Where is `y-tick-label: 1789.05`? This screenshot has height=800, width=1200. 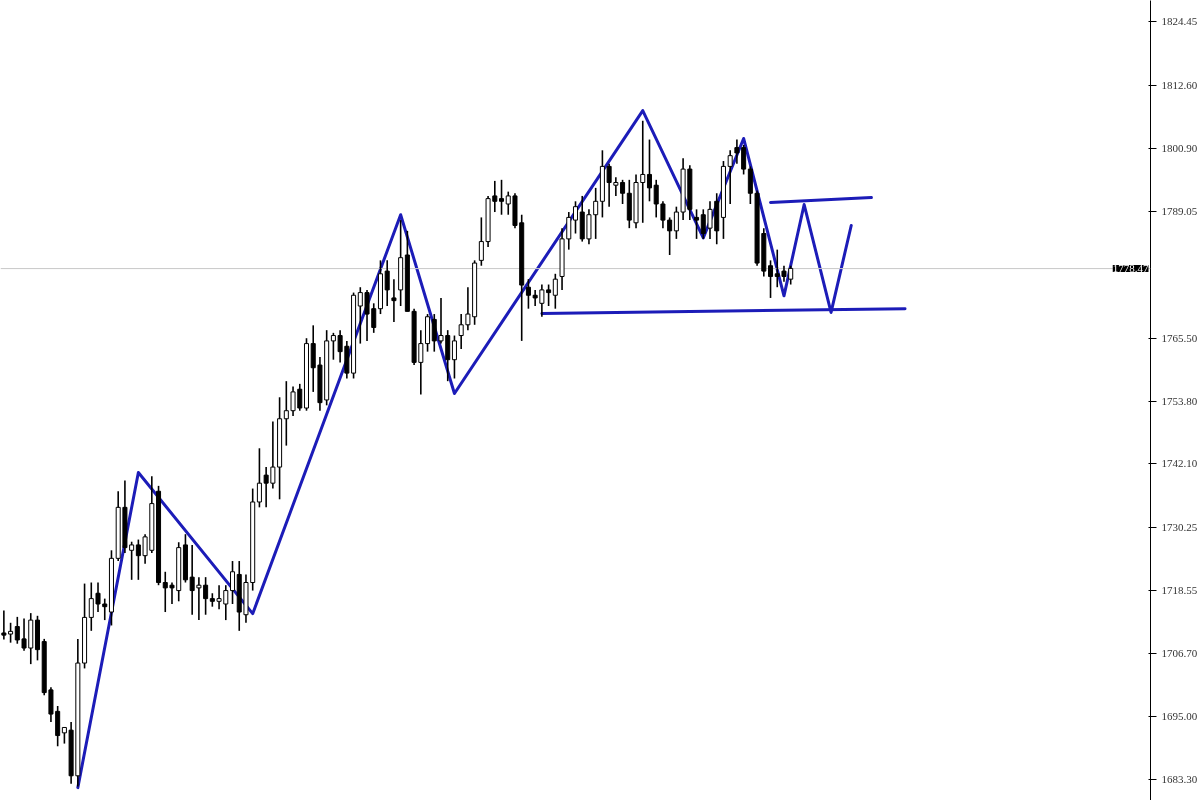
y-tick-label: 1789.05 is located at coordinates (1179, 211).